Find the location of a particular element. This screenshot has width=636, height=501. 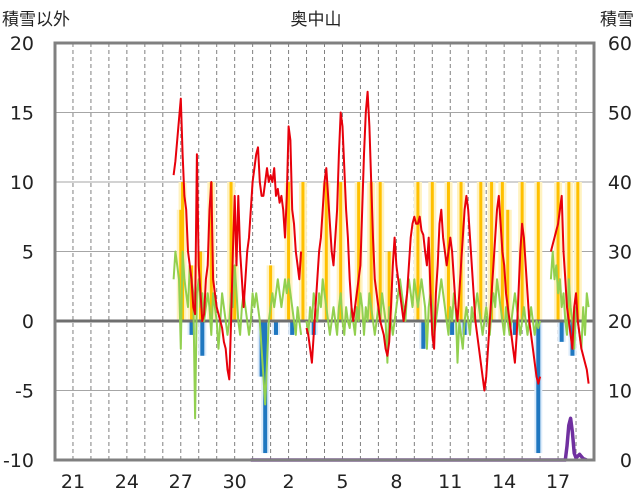

left-axis-title: 積雪以外 is located at coordinates (36, 20).